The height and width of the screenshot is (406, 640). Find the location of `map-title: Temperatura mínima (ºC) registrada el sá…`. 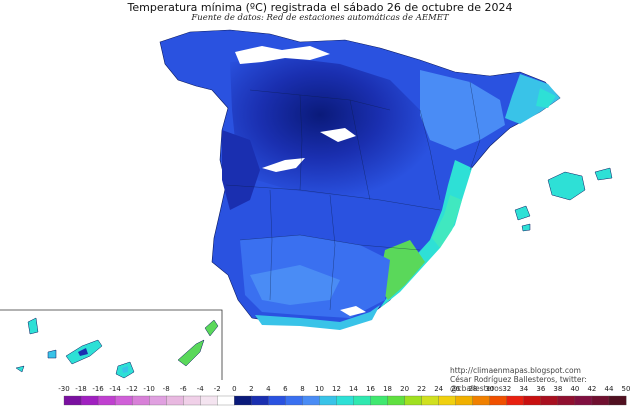

map-title: Temperatura mínima (ºC) registrada el sá… is located at coordinates (320, 7).